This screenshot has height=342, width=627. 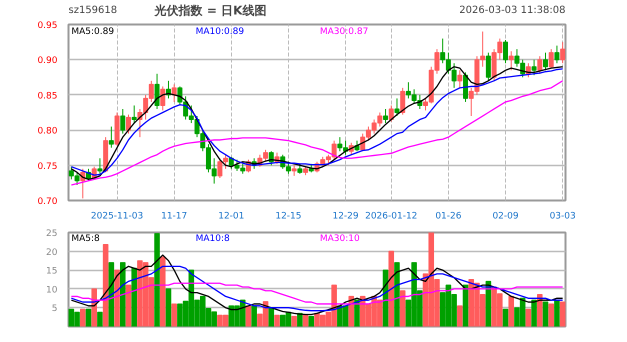 I want to click on x-tick-label: 12-29, so click(x=345, y=217).